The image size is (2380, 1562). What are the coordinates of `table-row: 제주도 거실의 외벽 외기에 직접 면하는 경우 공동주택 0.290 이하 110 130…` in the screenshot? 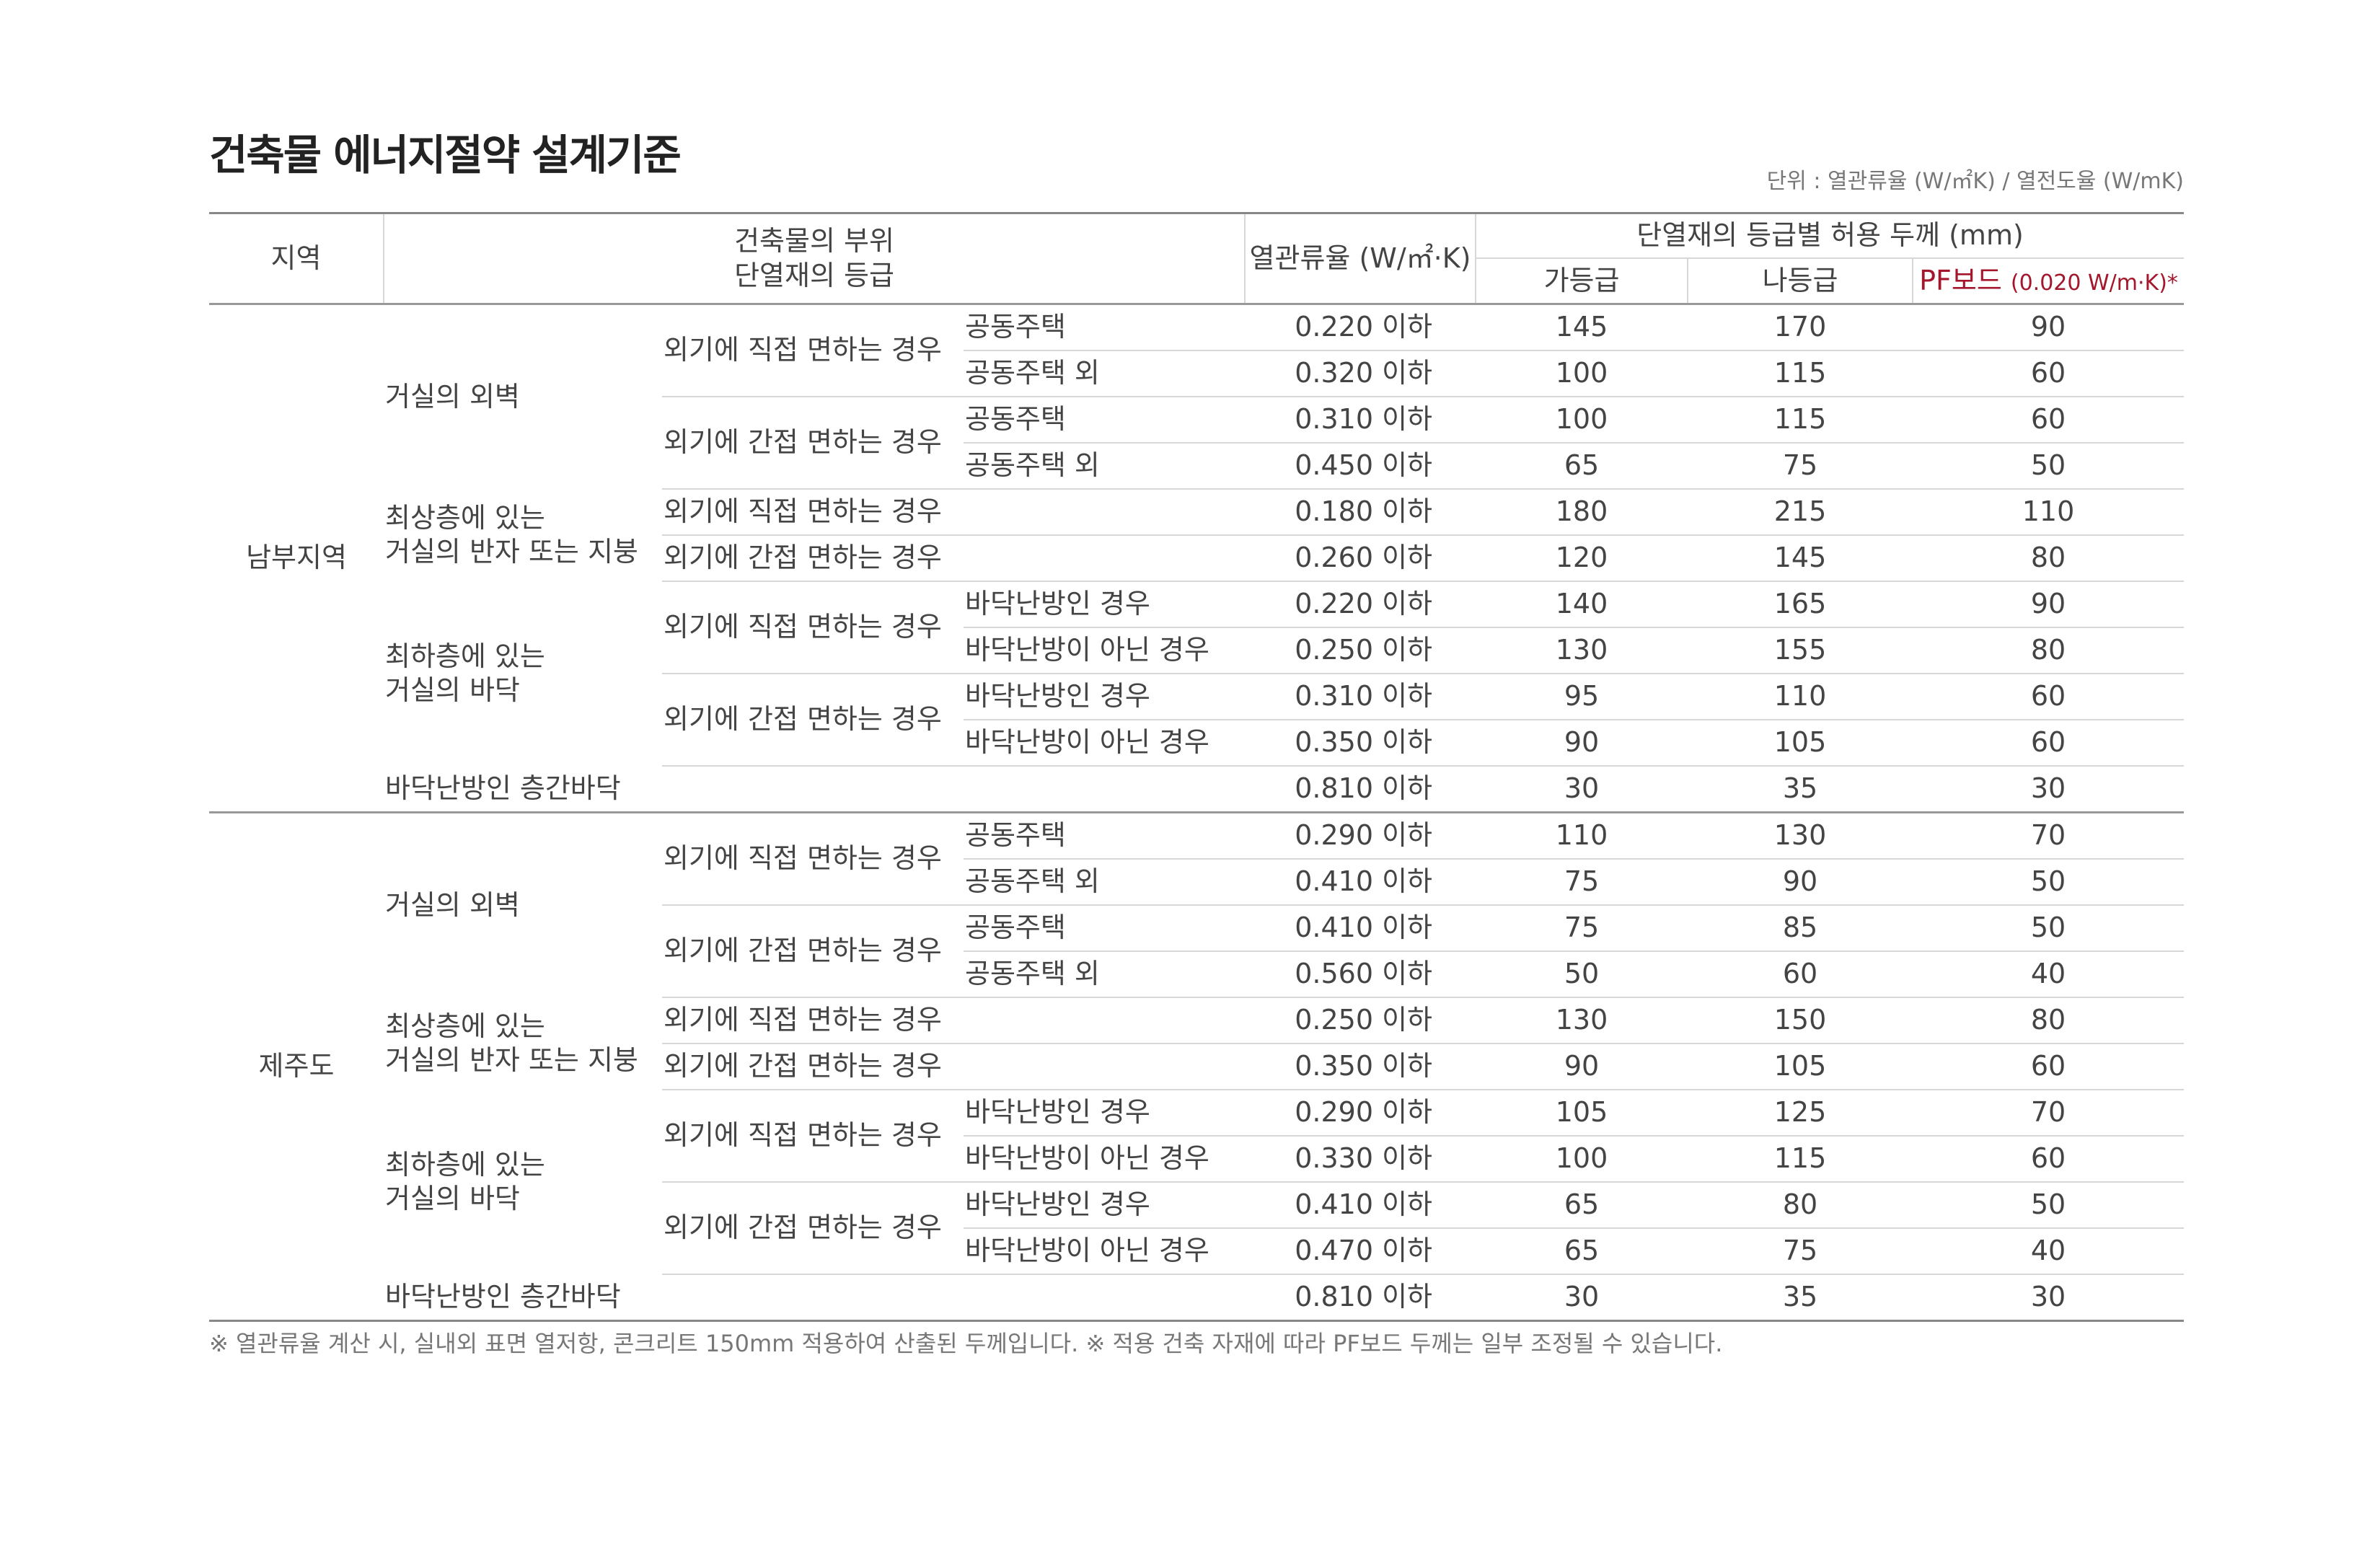 It's located at (1197, 947).